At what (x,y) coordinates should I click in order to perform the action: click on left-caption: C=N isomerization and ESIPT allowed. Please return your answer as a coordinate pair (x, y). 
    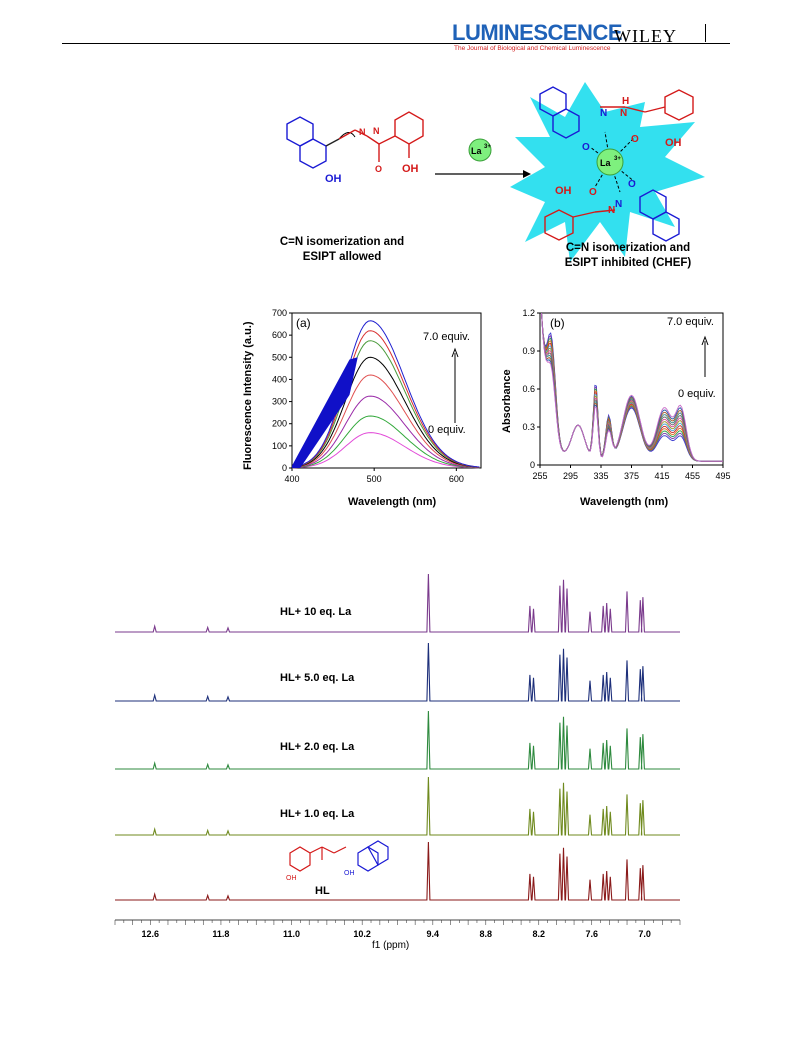
    Looking at the image, I should click on (342, 249).